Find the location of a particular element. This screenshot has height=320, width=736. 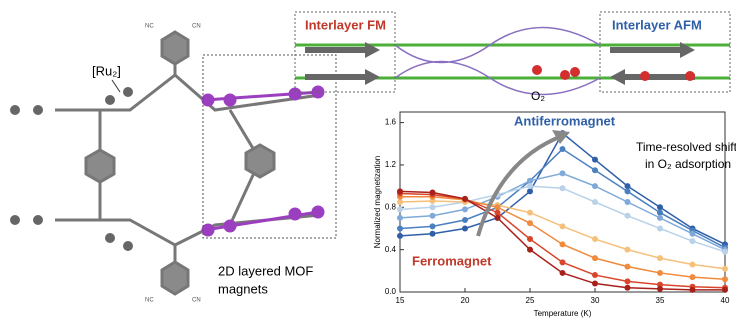

ru-atoms is located at coordinates (71, 169).